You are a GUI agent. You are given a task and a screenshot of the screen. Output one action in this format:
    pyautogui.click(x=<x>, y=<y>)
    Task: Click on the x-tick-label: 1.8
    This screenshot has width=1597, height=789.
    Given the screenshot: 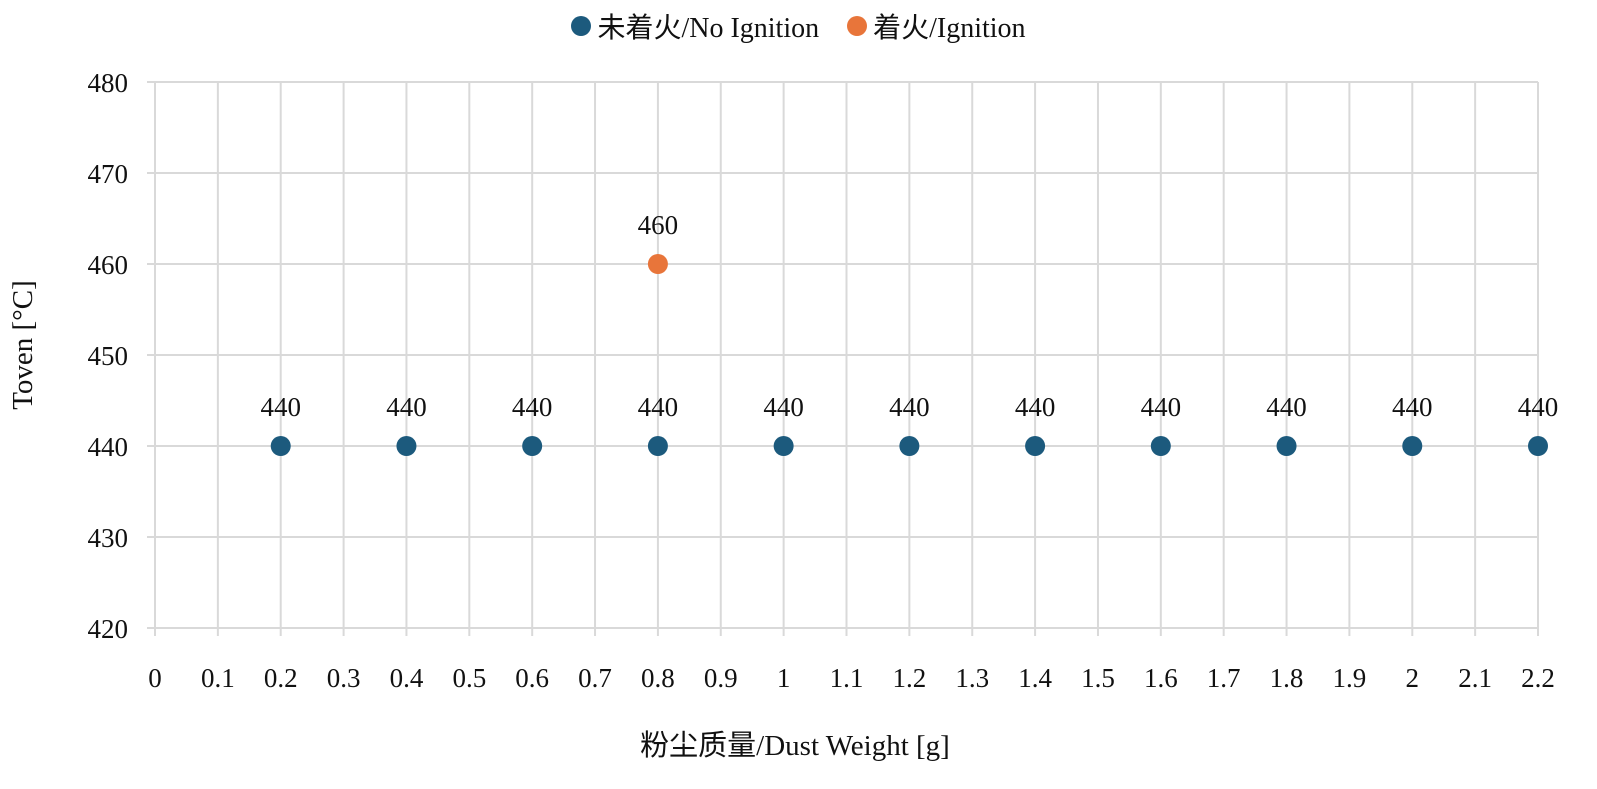 What is the action you would take?
    pyautogui.click(x=1287, y=678)
    